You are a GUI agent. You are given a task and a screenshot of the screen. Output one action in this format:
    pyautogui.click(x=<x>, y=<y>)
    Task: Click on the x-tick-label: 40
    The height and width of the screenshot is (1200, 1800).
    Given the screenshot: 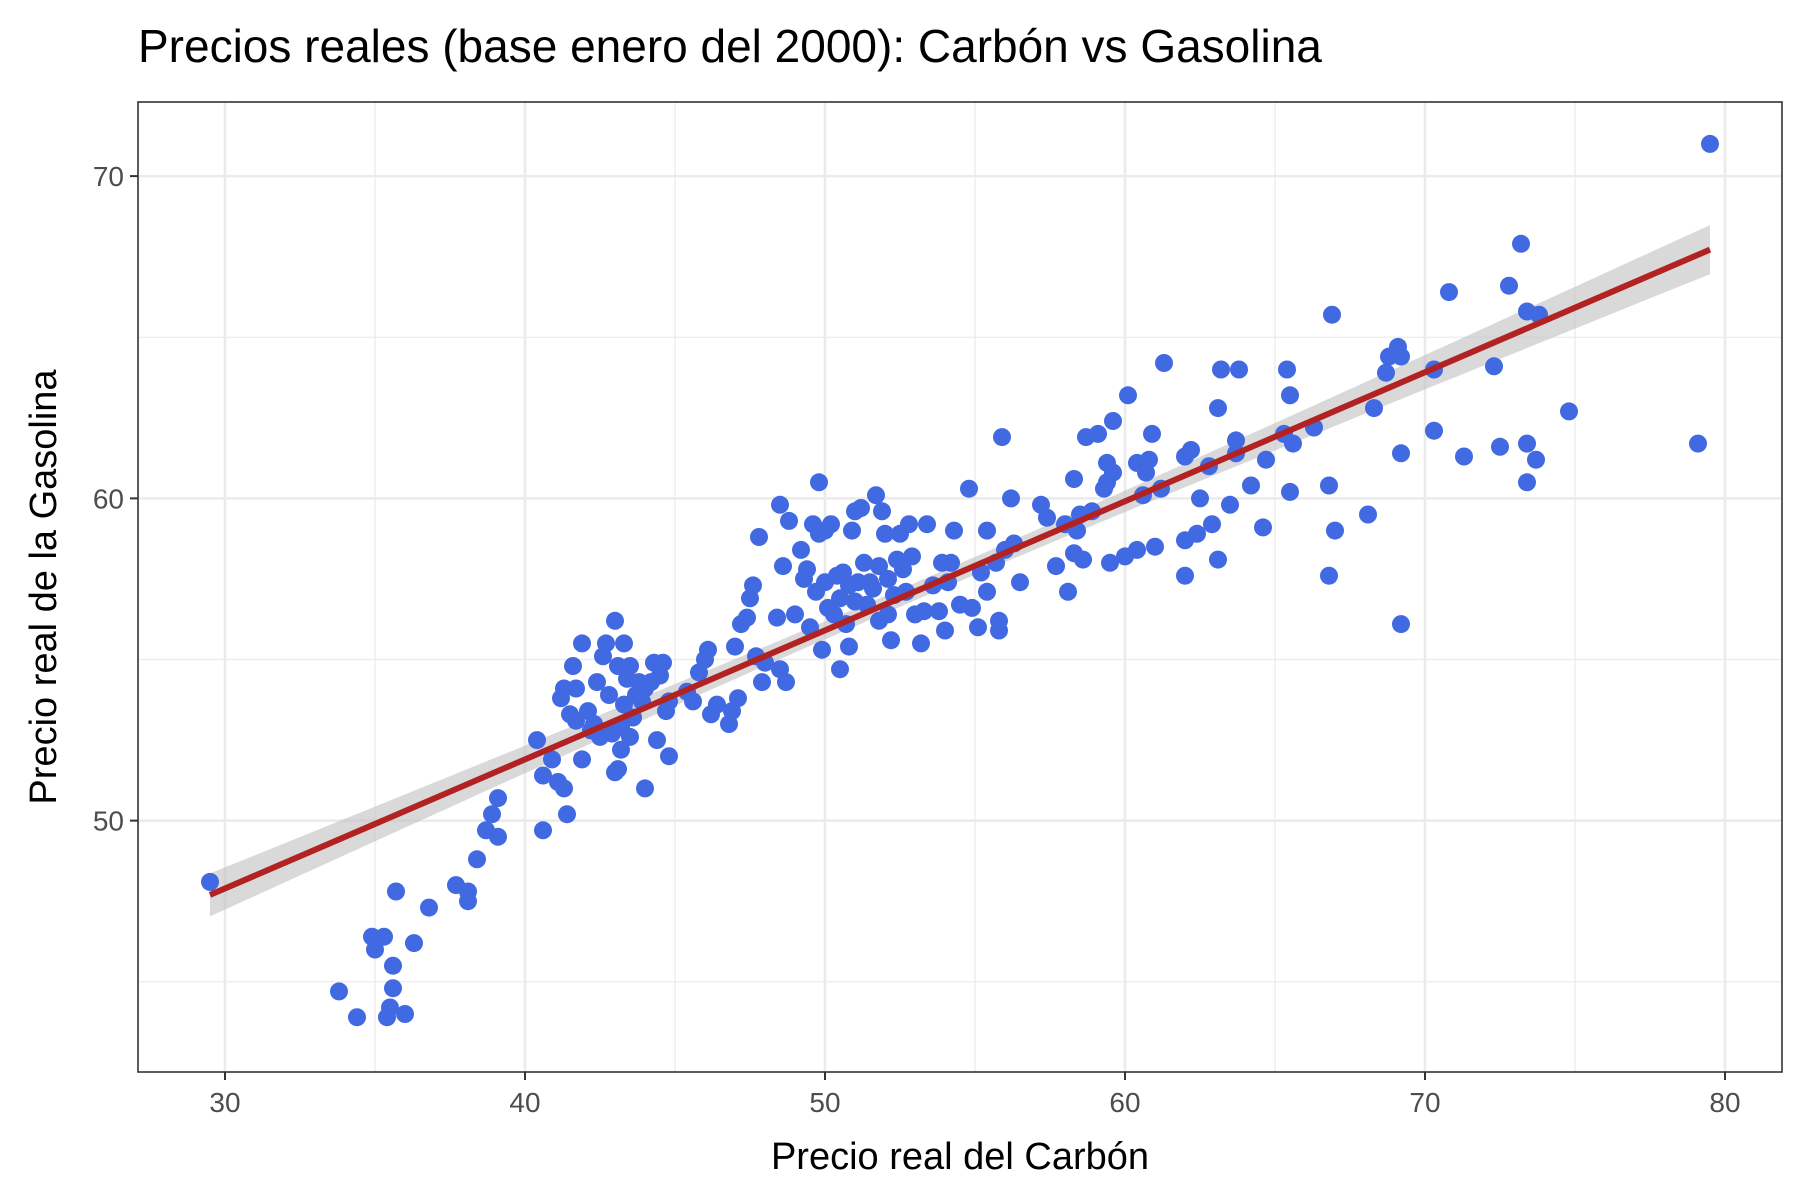 What is the action you would take?
    pyautogui.click(x=524, y=1102)
    